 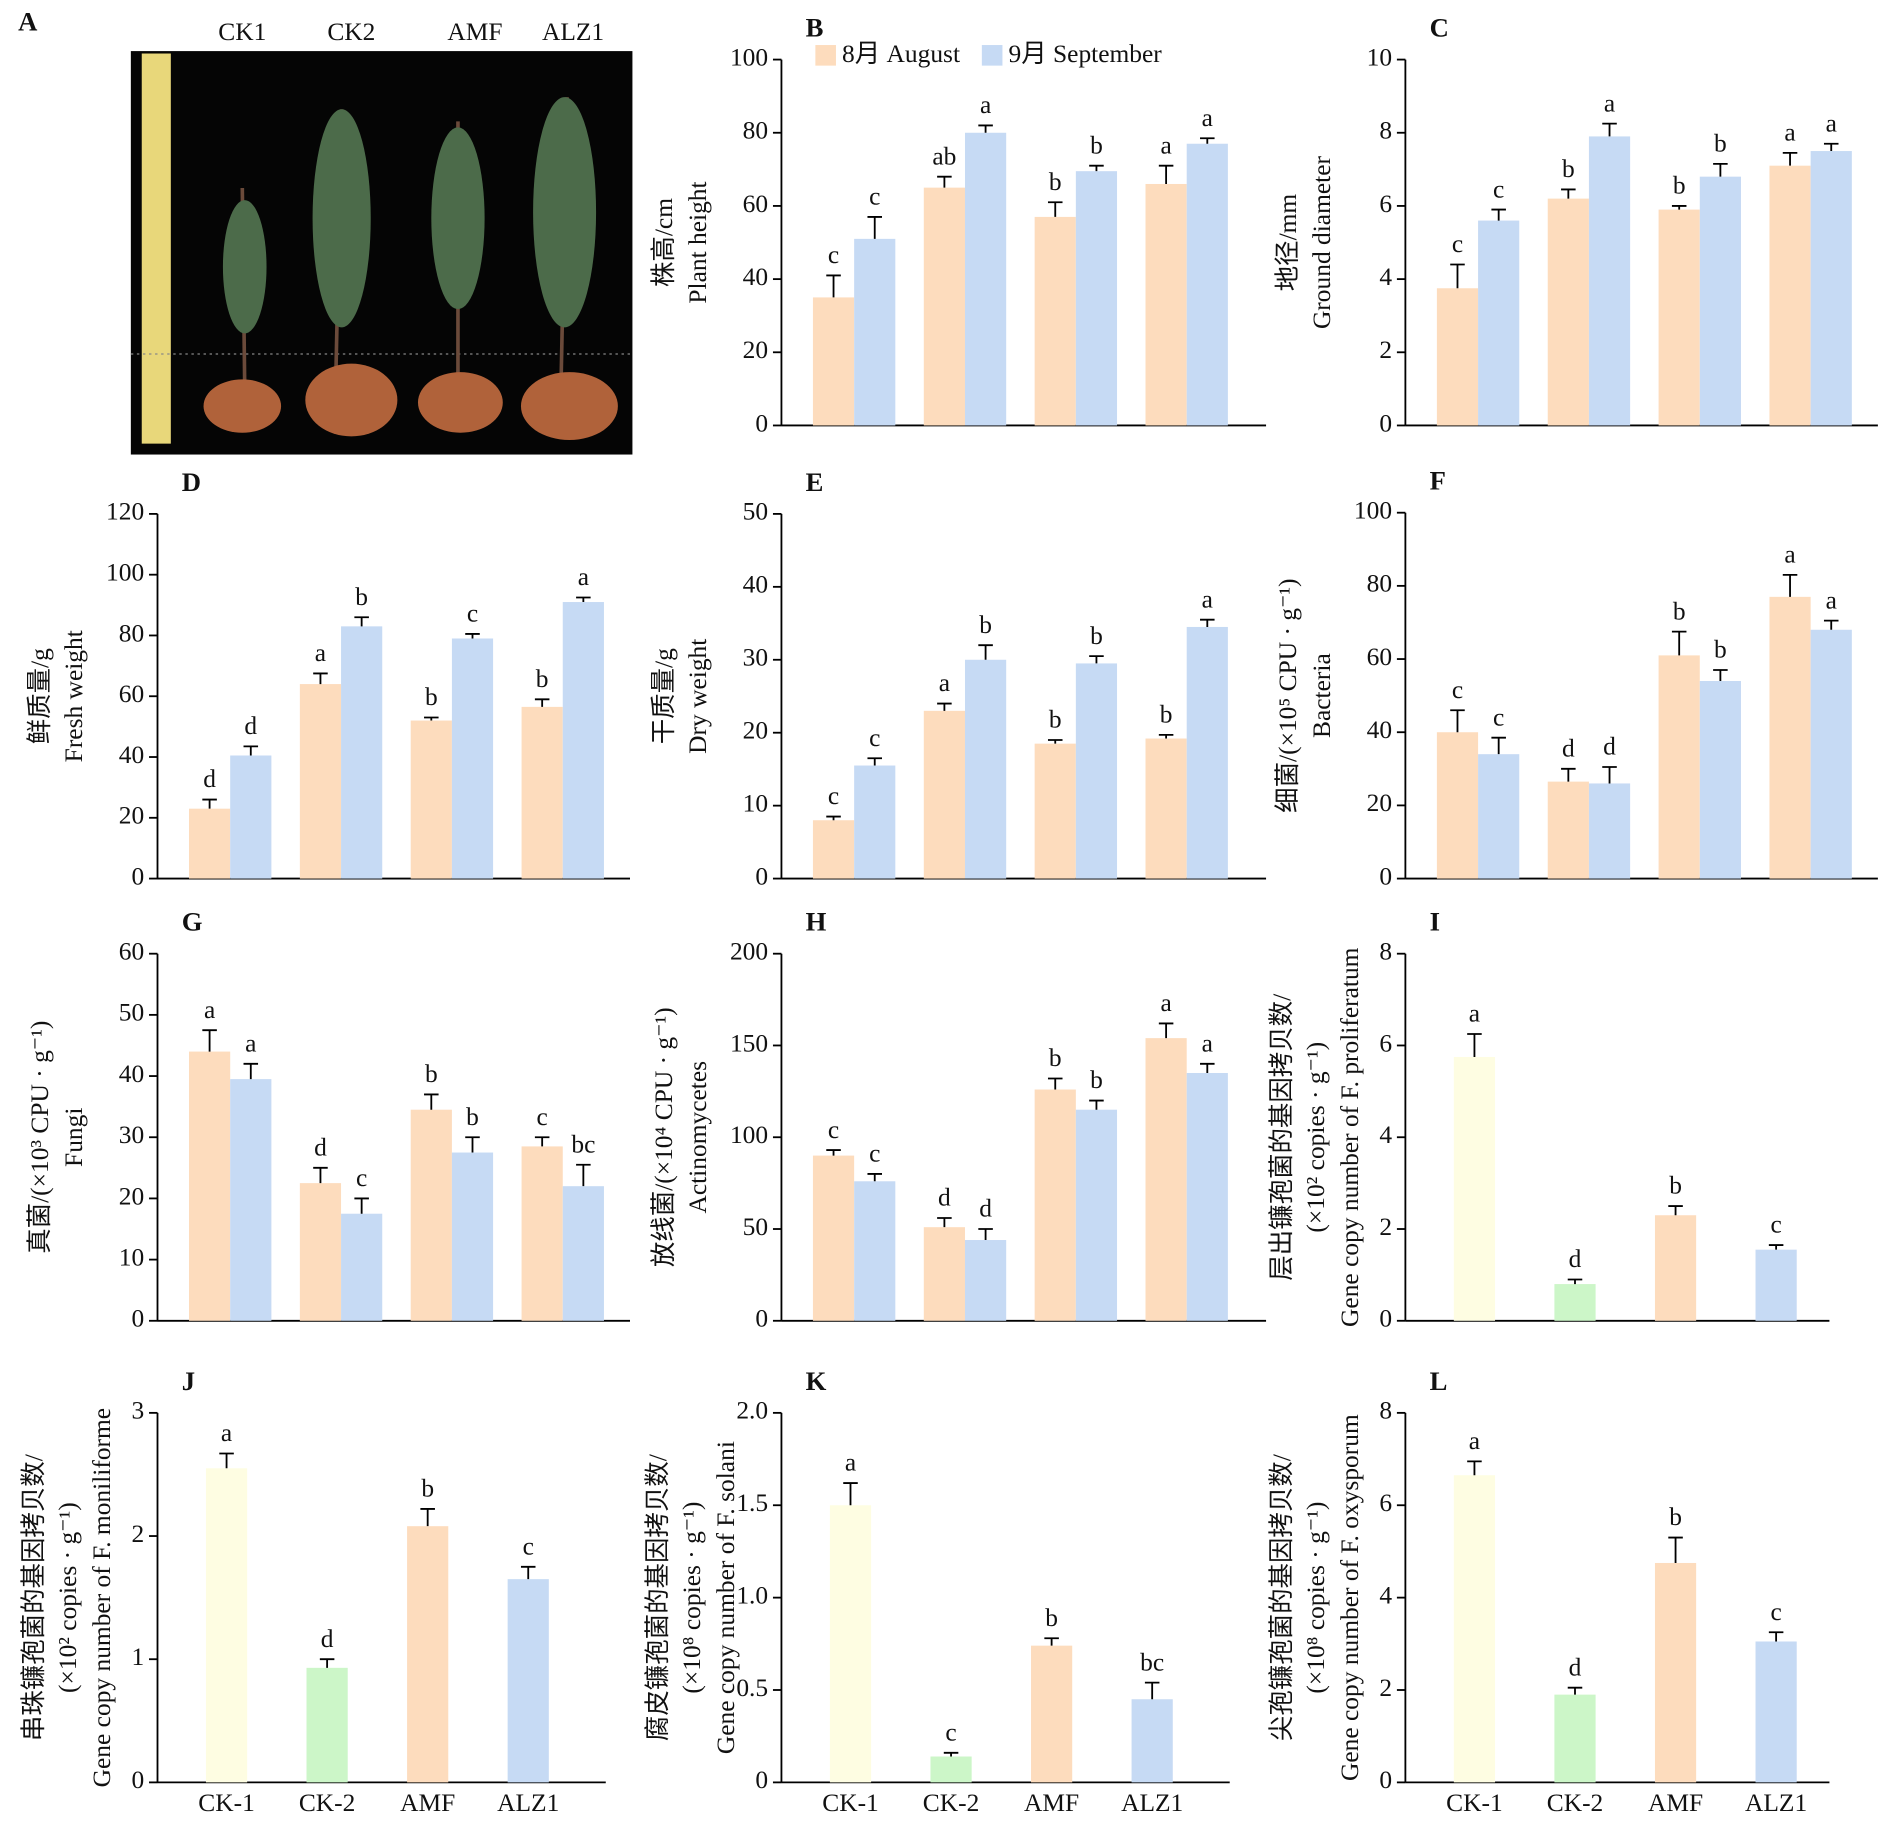 What do you see at coordinates (755, 657) in the screenshot?
I see `y-tick-label: 30` at bounding box center [755, 657].